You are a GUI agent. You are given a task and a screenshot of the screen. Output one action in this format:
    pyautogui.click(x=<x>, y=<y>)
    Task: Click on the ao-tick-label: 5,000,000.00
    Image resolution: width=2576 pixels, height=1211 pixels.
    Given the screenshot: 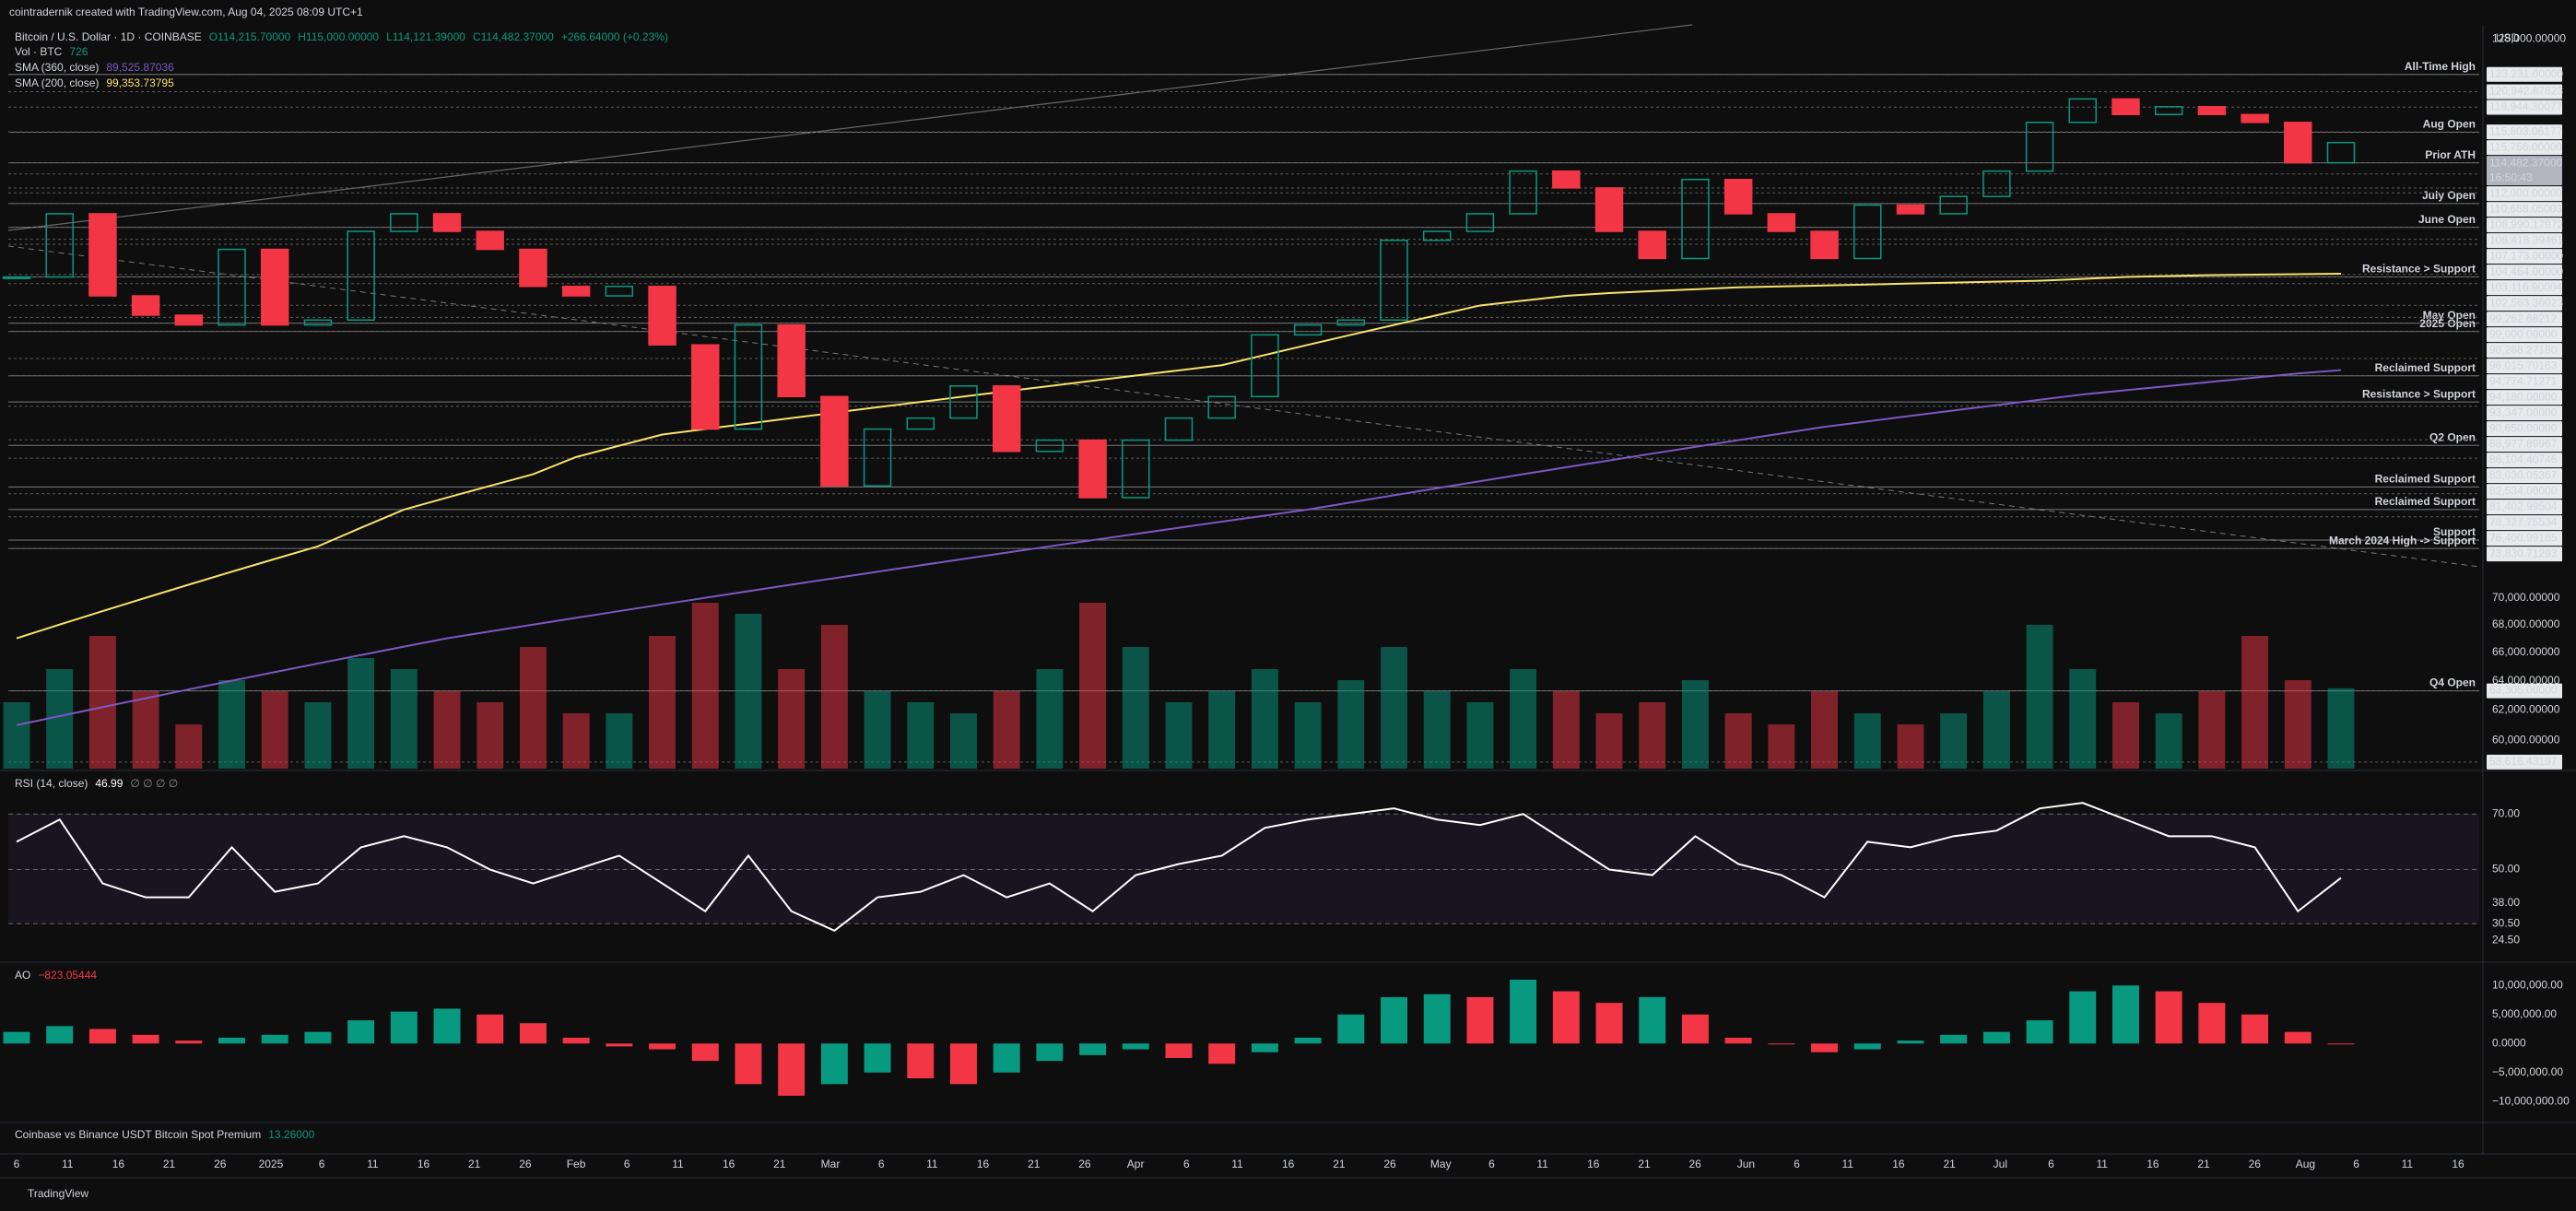 What is the action you would take?
    pyautogui.click(x=2524, y=1013)
    